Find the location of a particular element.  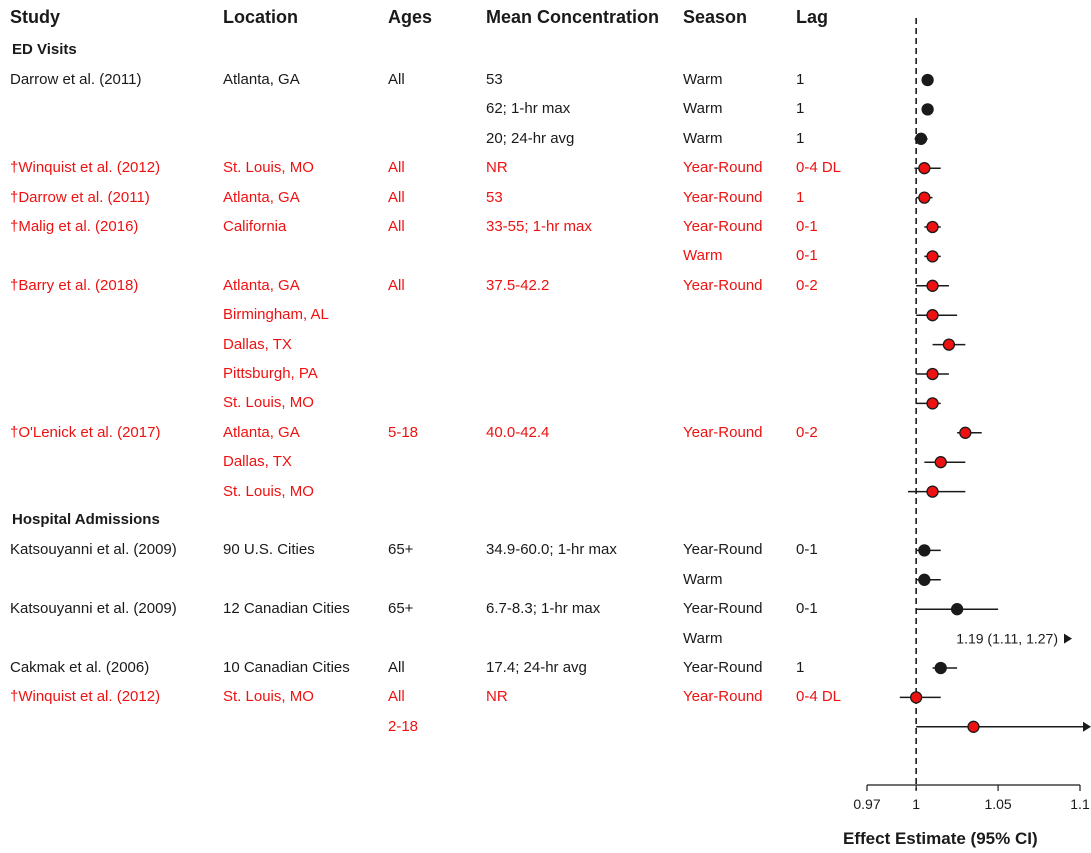

header-season: Season is located at coordinates (715, 17).